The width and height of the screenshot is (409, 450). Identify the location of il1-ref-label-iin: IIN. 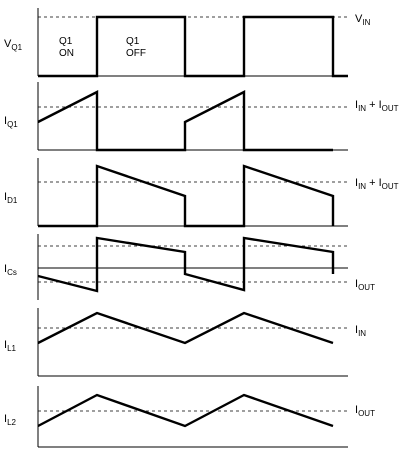
(360, 331).